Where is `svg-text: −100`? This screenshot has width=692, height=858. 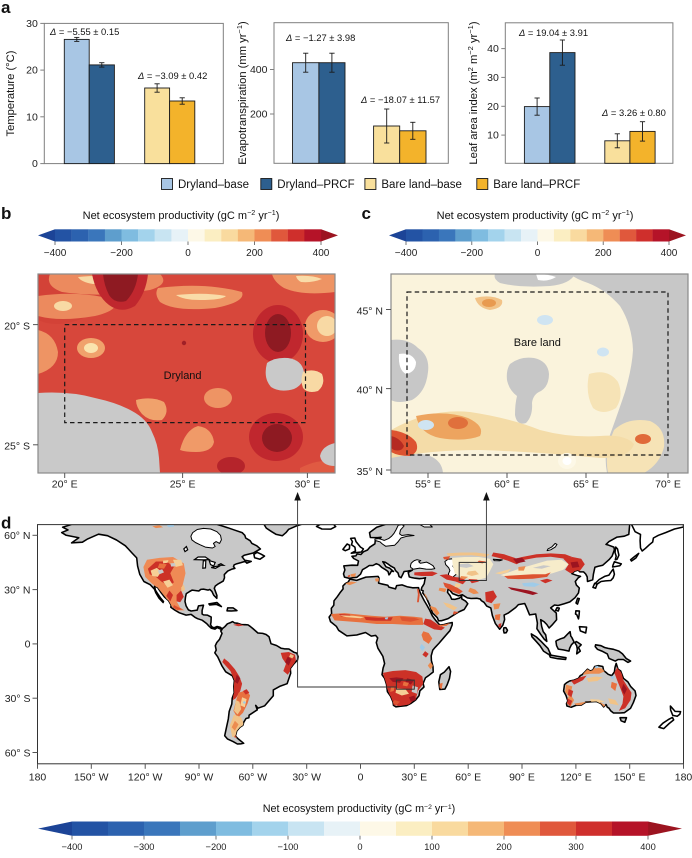
svg-text: −100 is located at coordinates (288, 847).